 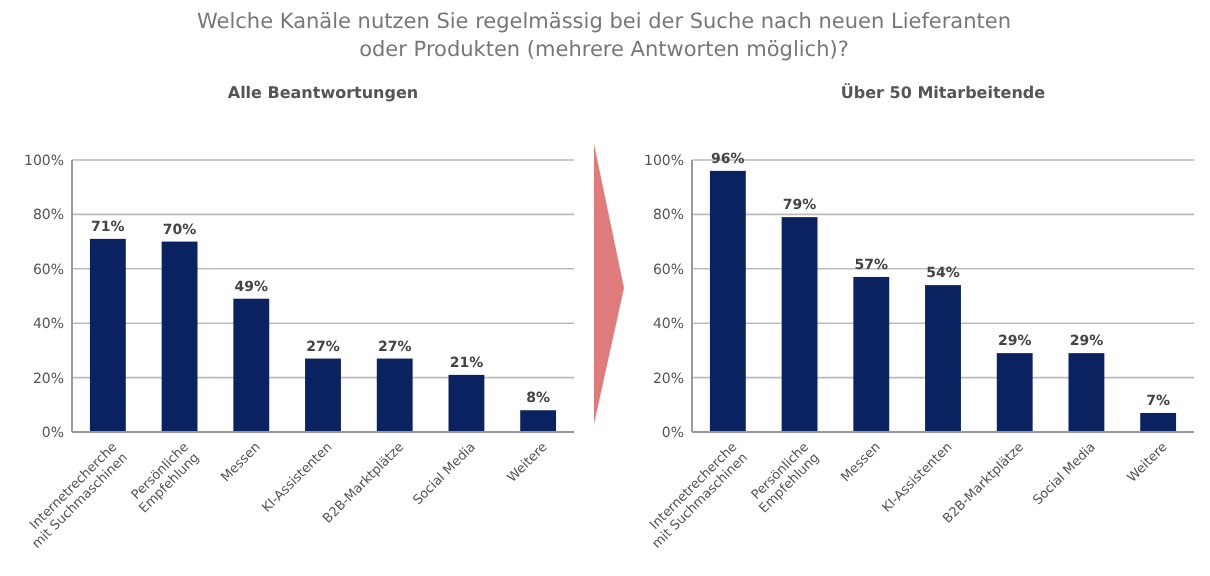 What do you see at coordinates (943, 92) in the screenshot?
I see `chart-subtitle: Über 50 Mitarbeitende` at bounding box center [943, 92].